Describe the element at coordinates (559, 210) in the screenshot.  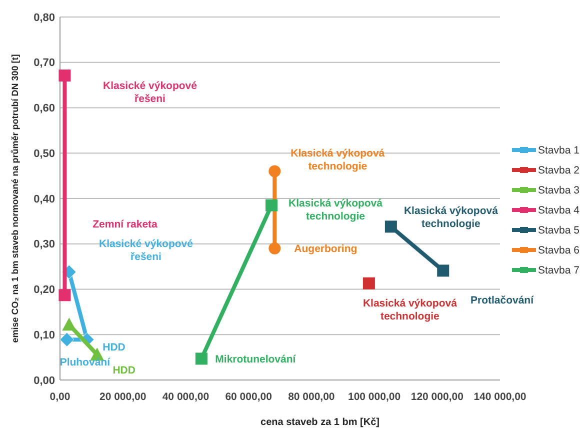
I see `legend-label: Stavba 4` at that location.